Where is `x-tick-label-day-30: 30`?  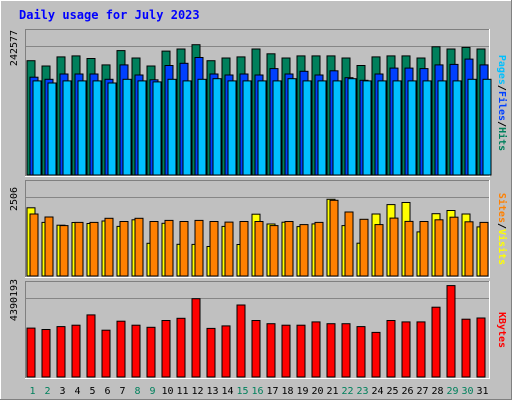
x-tick-label-day-30: 30 is located at coordinates (467, 391).